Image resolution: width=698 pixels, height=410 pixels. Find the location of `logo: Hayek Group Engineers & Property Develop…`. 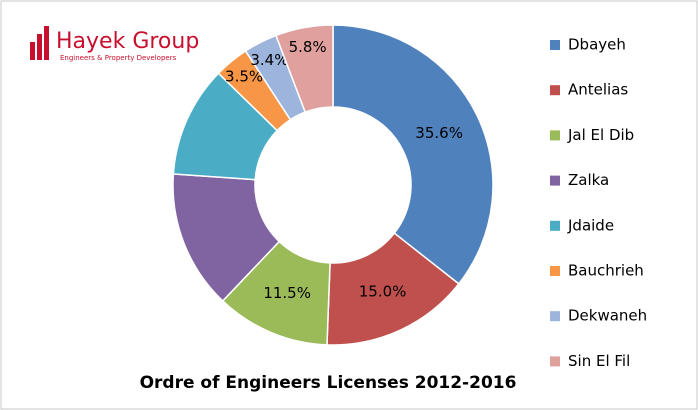

logo: Hayek Group Engineers & Property Develop… is located at coordinates (114, 44).